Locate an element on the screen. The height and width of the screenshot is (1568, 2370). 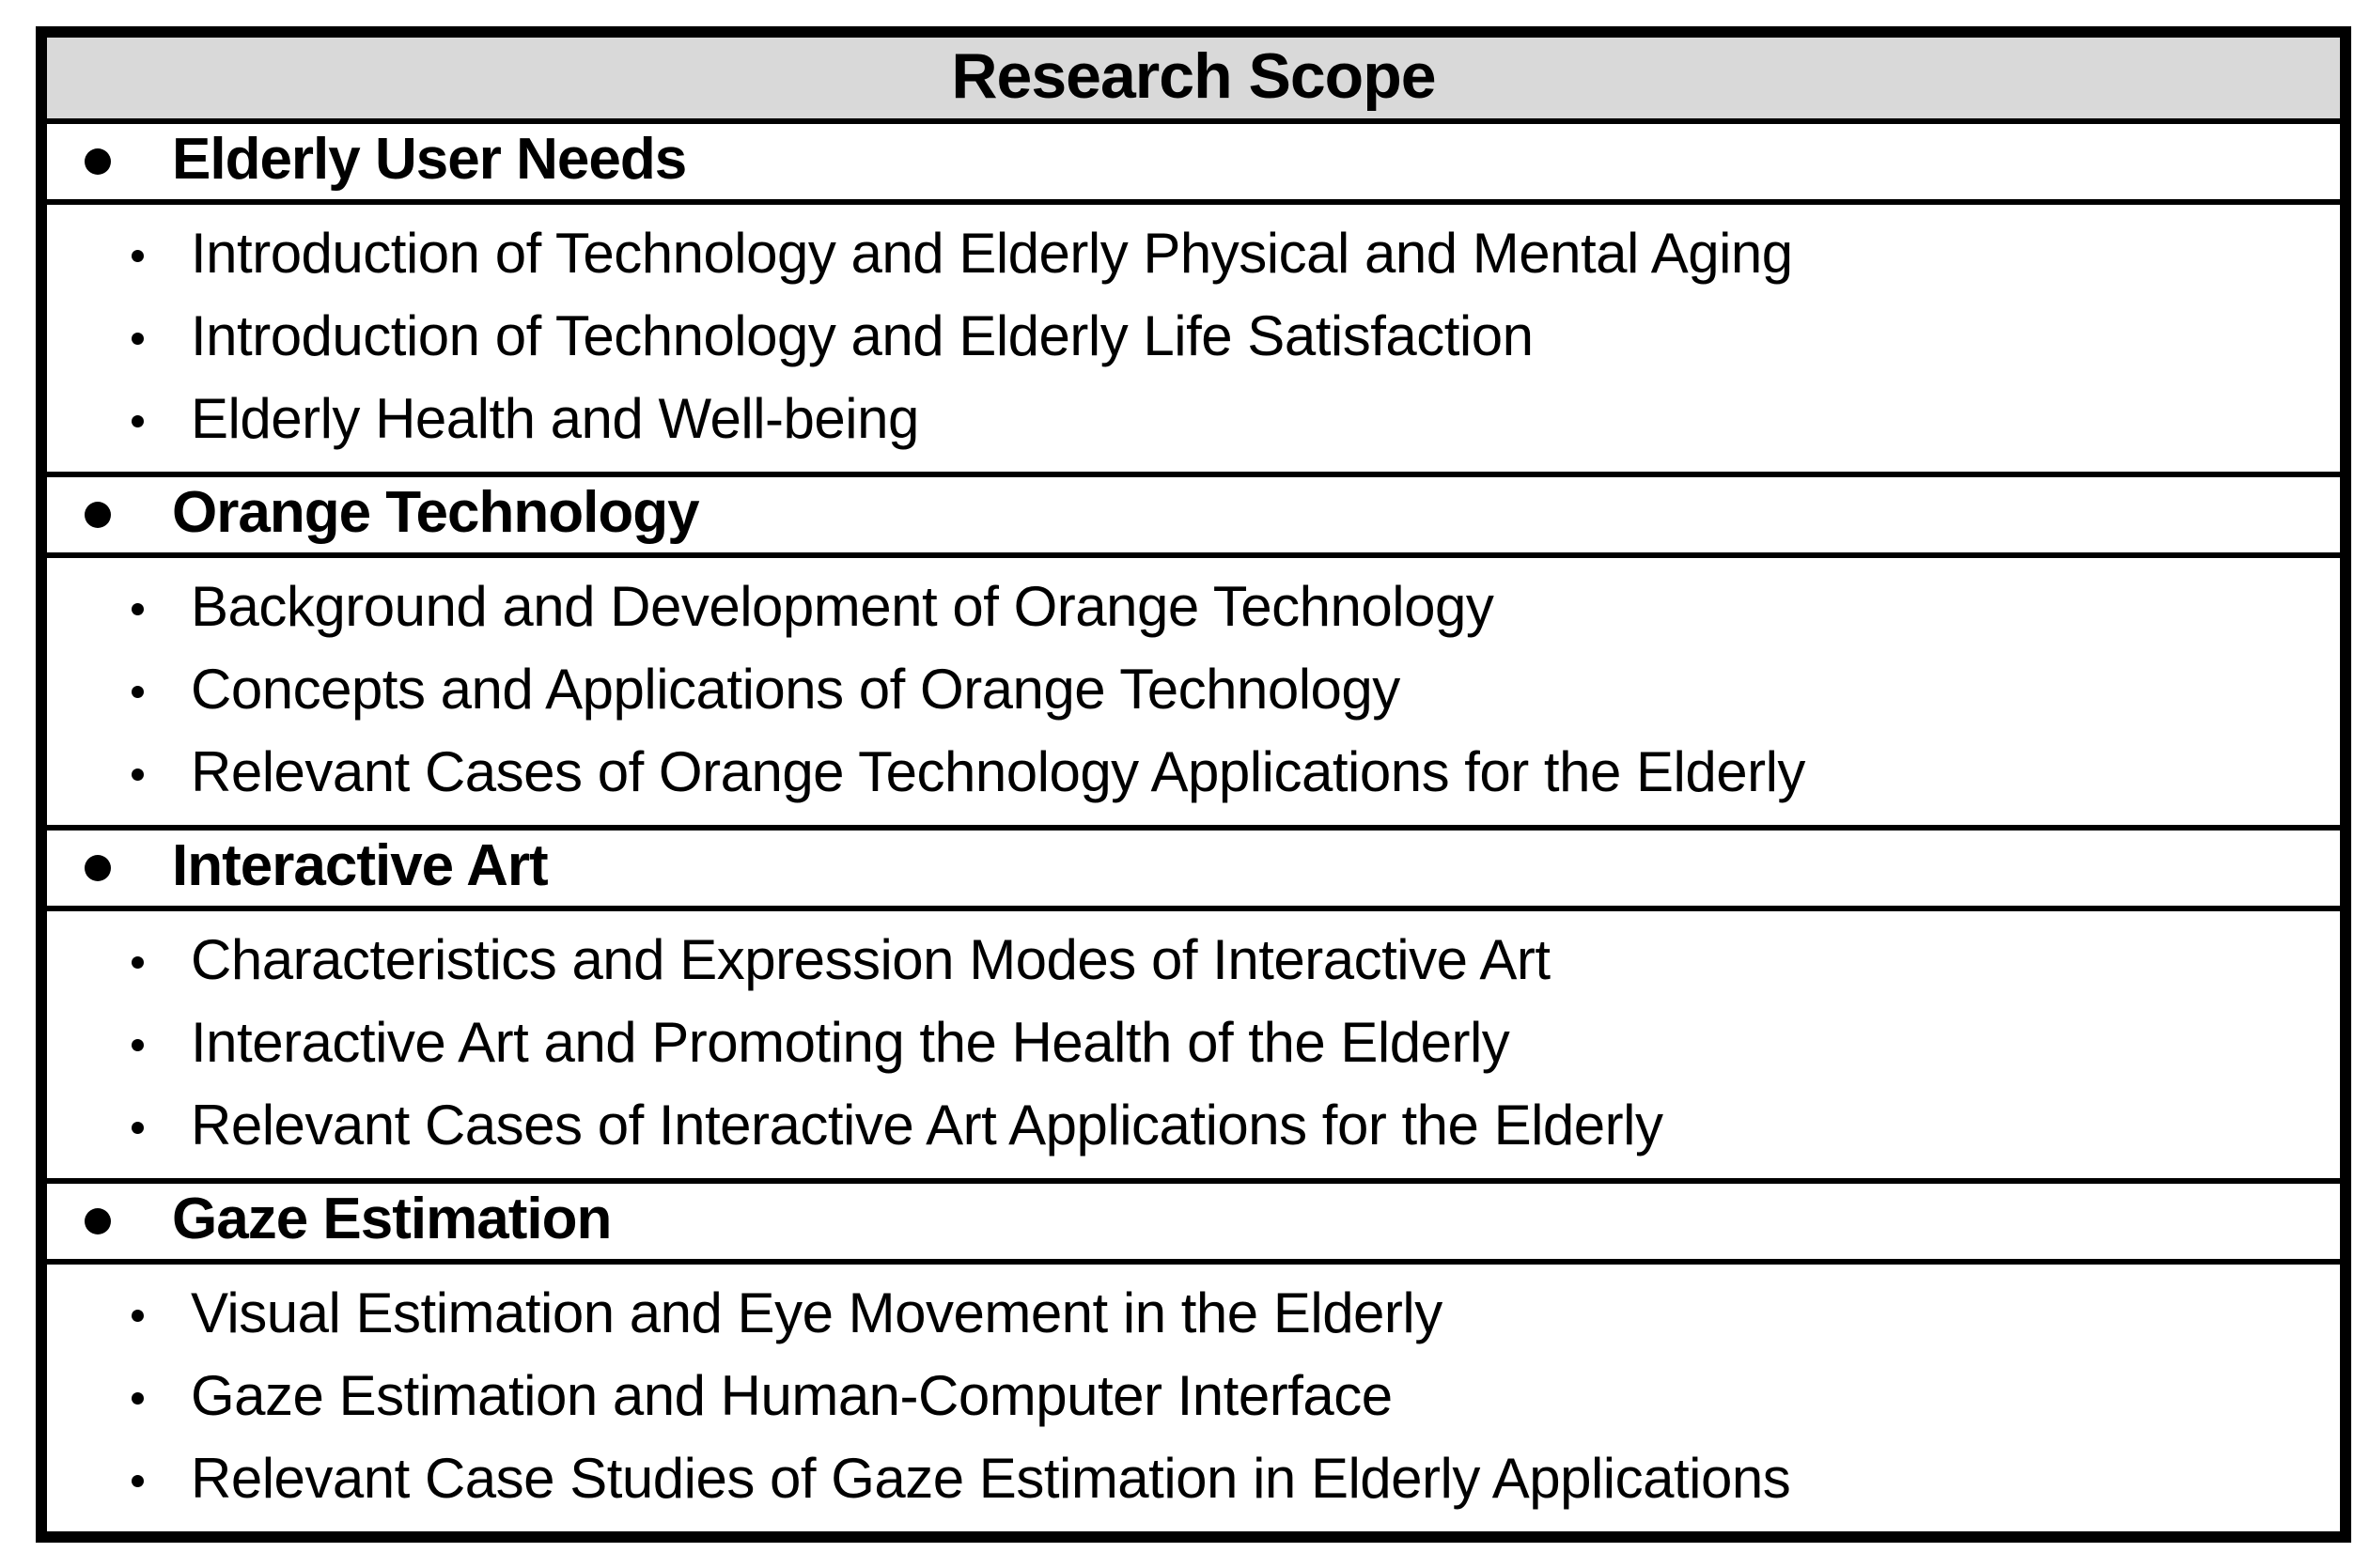
section-row-gaze-estimation: Gaze Estimation is located at coordinates (1193, 1224).